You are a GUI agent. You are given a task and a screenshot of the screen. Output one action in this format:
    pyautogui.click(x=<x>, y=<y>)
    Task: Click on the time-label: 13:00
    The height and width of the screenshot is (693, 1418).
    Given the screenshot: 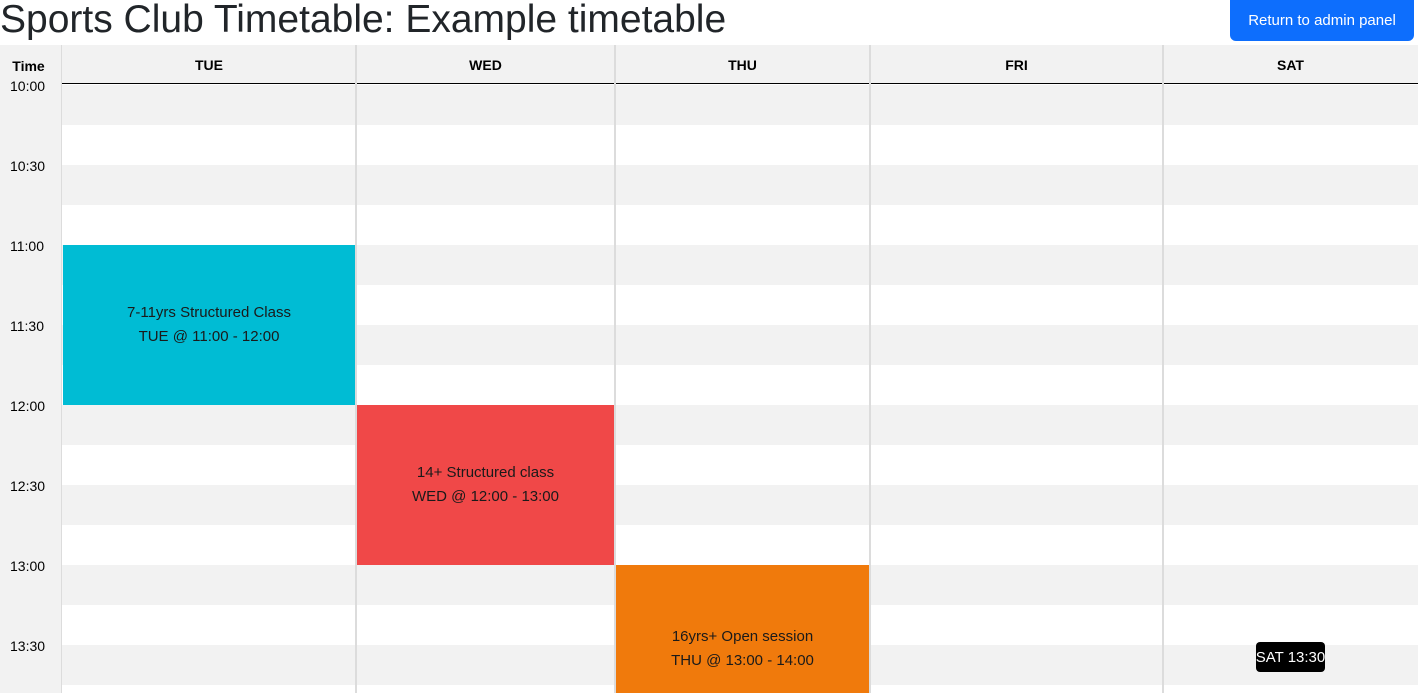 What is the action you would take?
    pyautogui.click(x=28, y=566)
    